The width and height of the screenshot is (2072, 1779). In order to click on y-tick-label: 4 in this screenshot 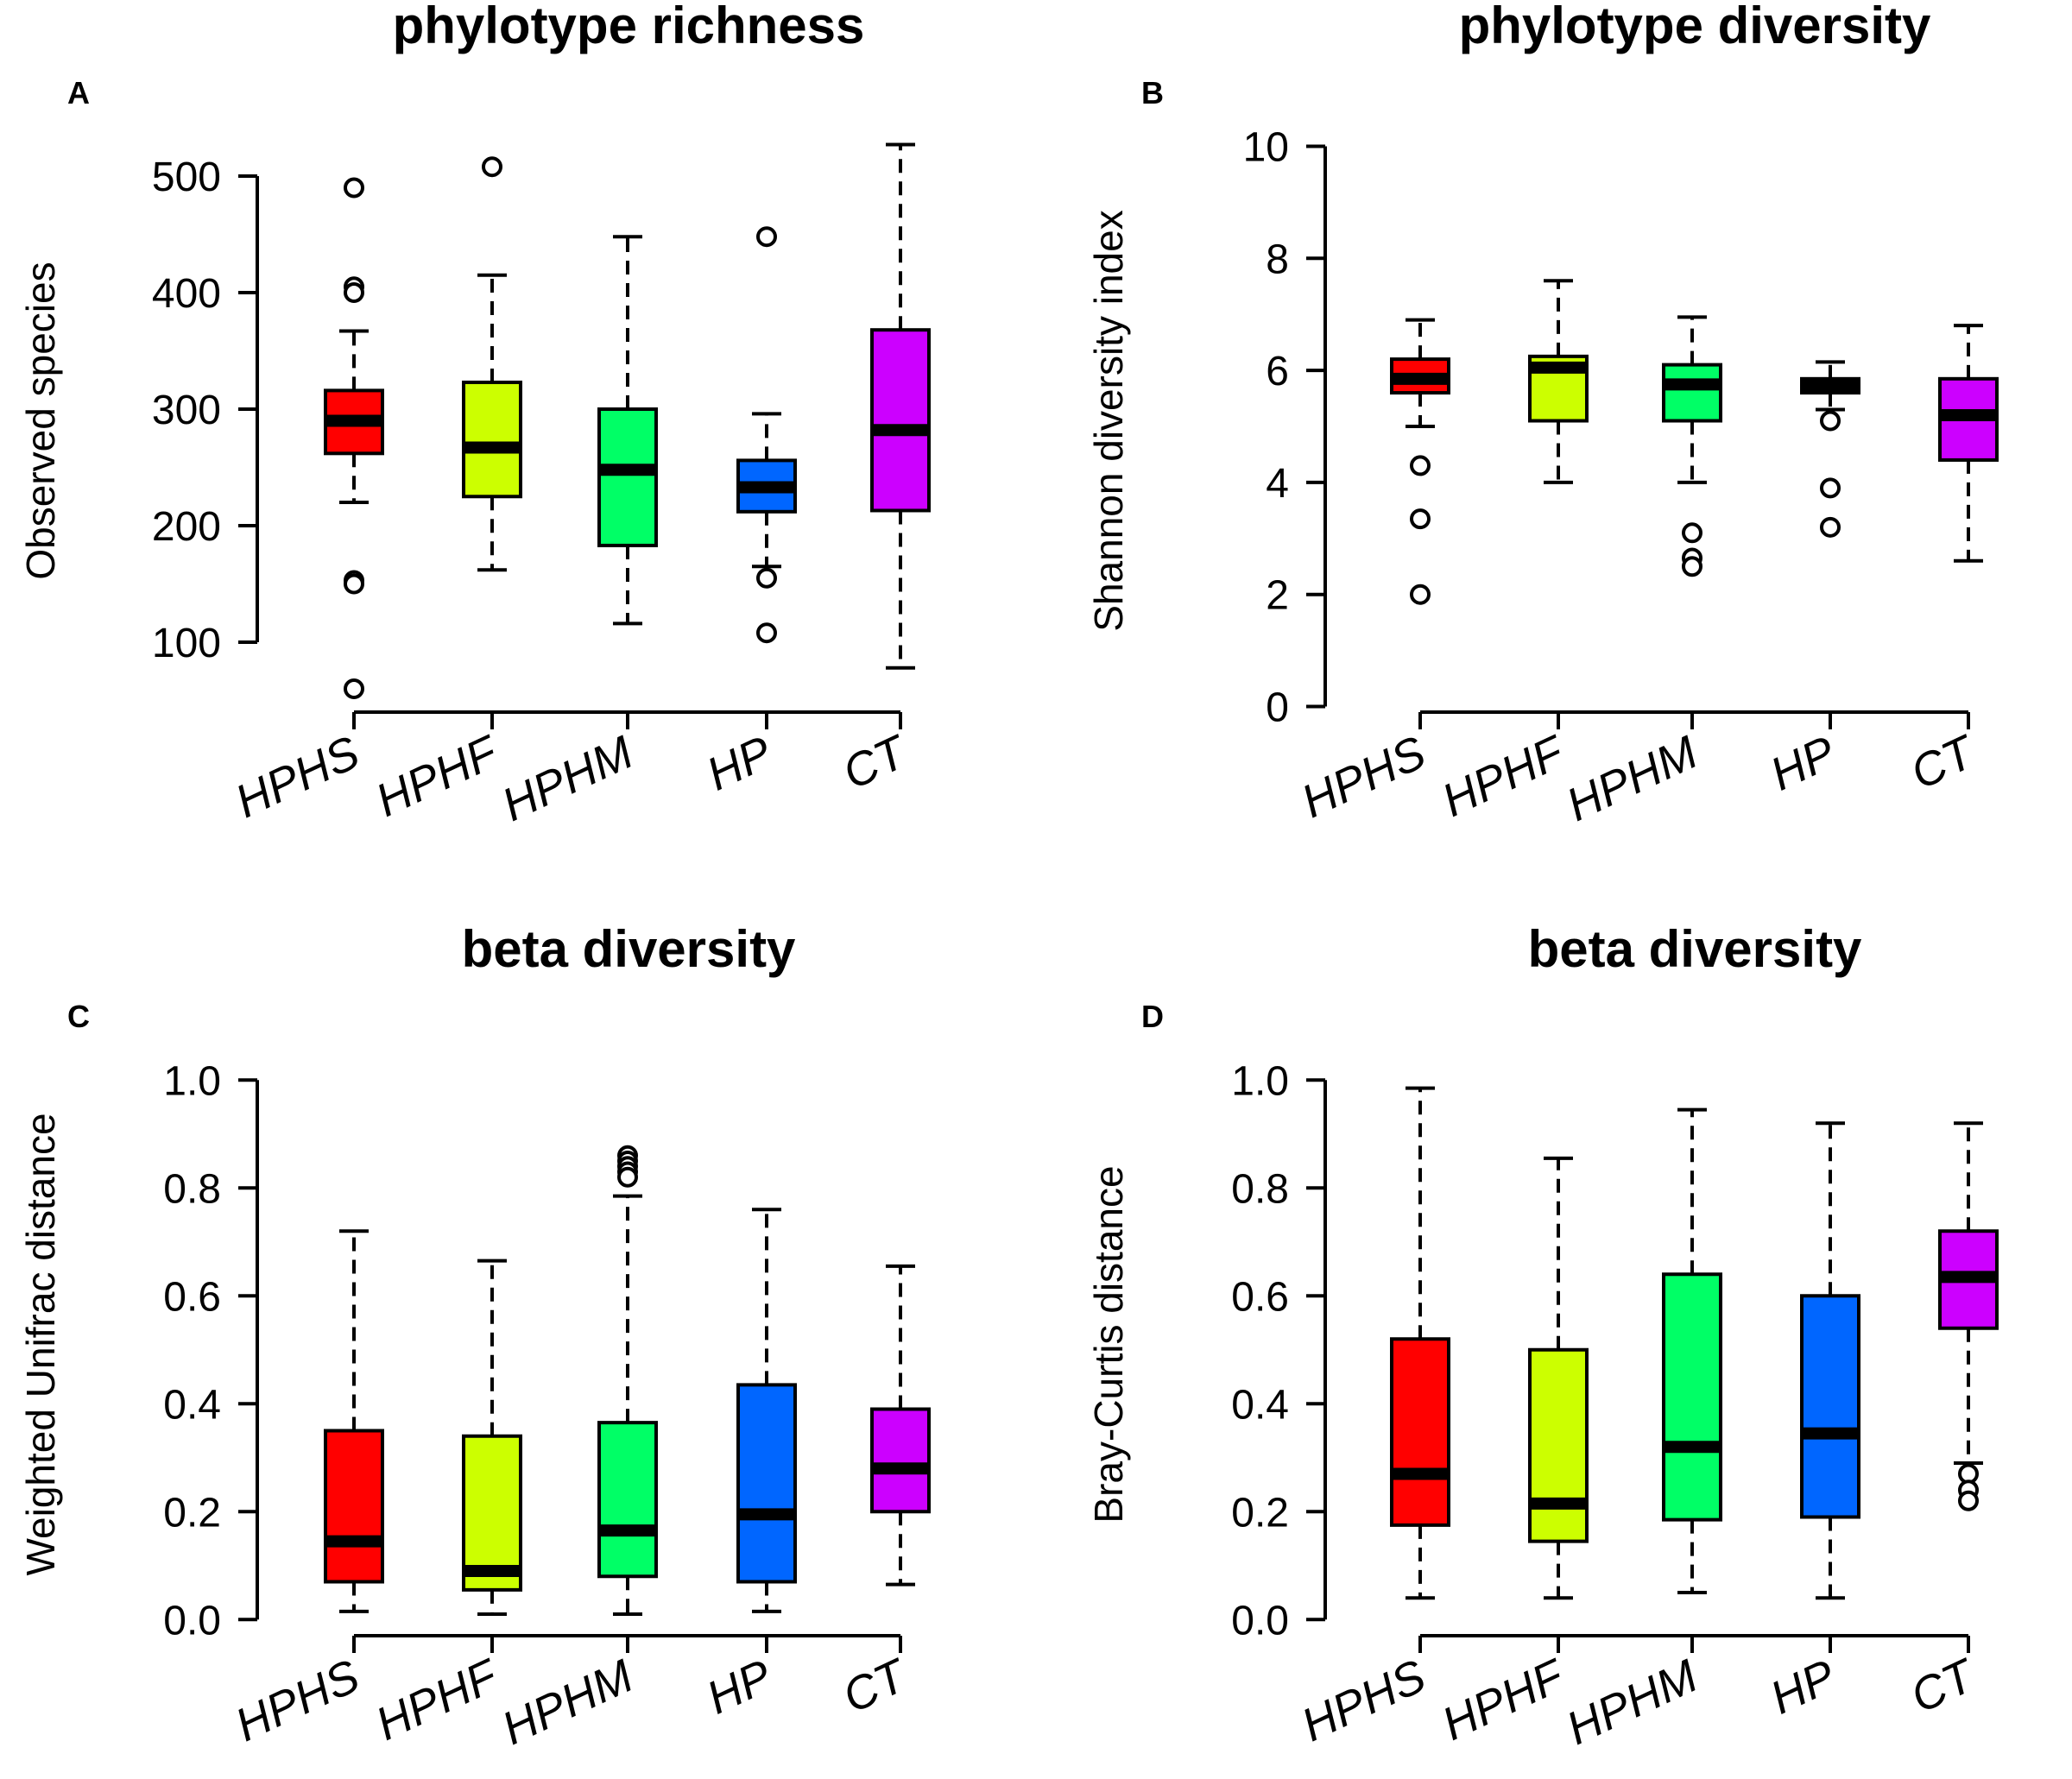, I will do `click(1277, 484)`.